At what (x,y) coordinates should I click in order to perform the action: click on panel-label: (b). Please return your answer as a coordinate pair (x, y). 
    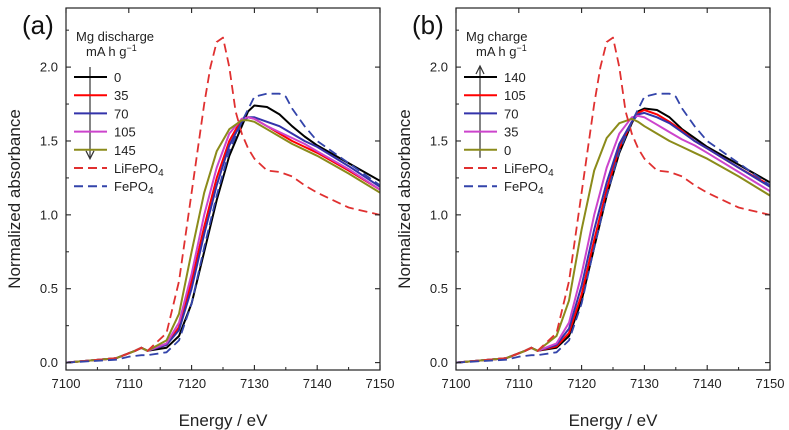
    Looking at the image, I should click on (428, 25).